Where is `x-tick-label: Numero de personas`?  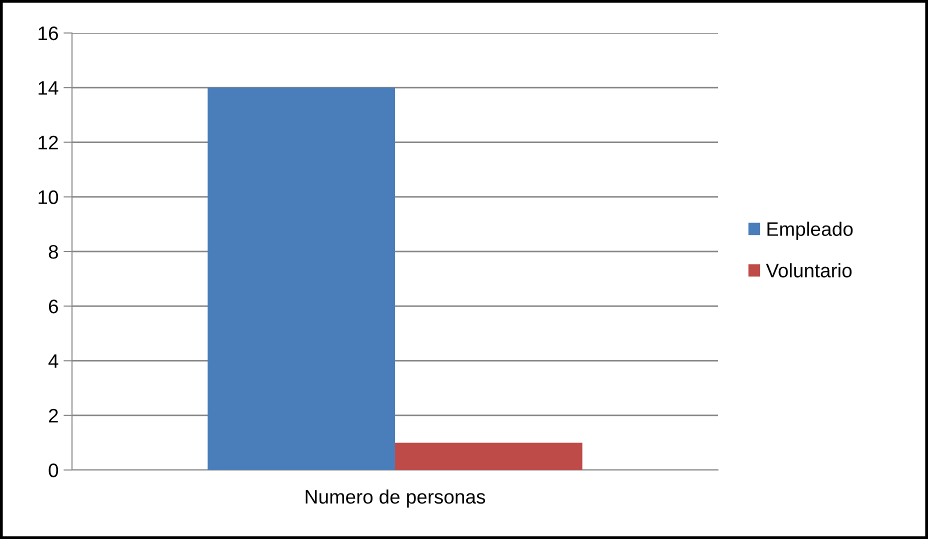 x-tick-label: Numero de personas is located at coordinates (396, 498).